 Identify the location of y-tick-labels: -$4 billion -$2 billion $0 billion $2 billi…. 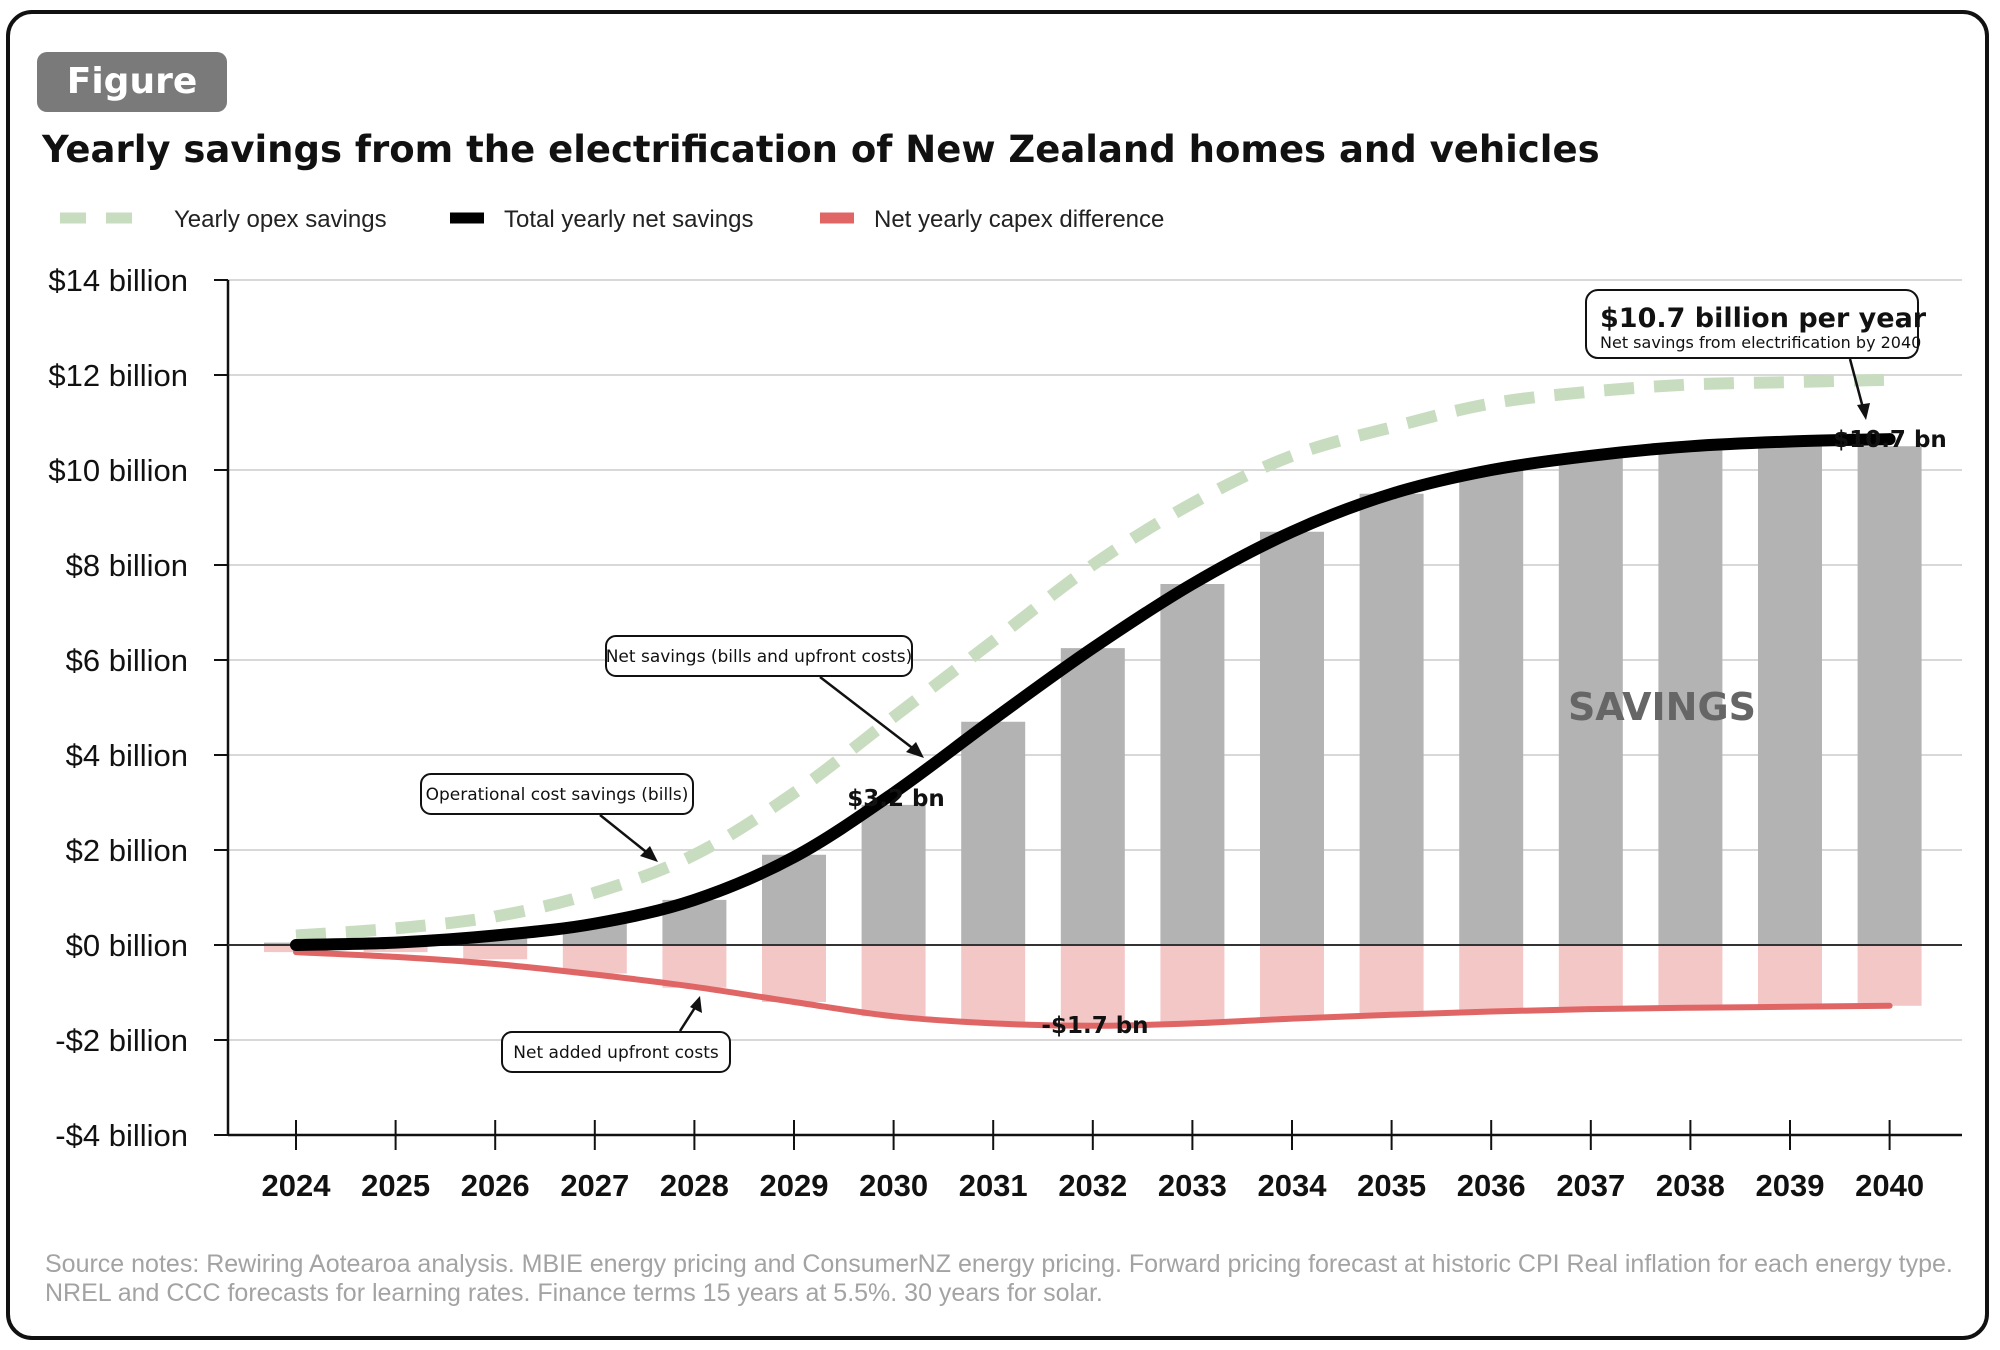
(118, 708).